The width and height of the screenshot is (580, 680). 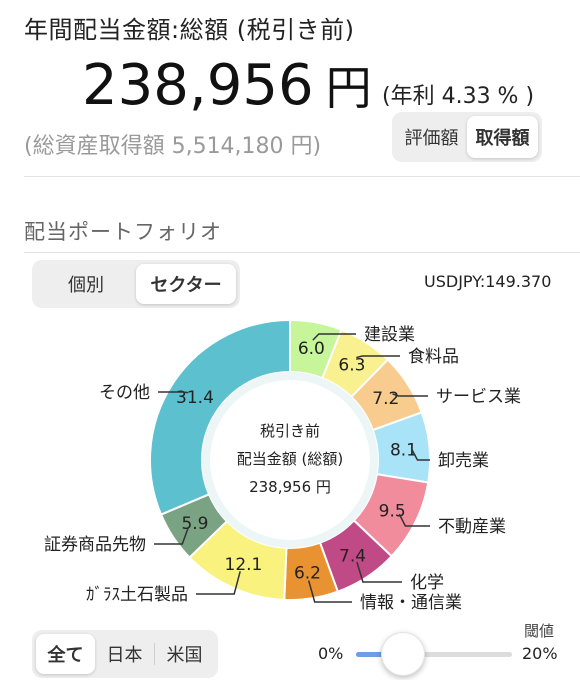 I want to click on region-option-us: 米国, so click(x=184, y=655).